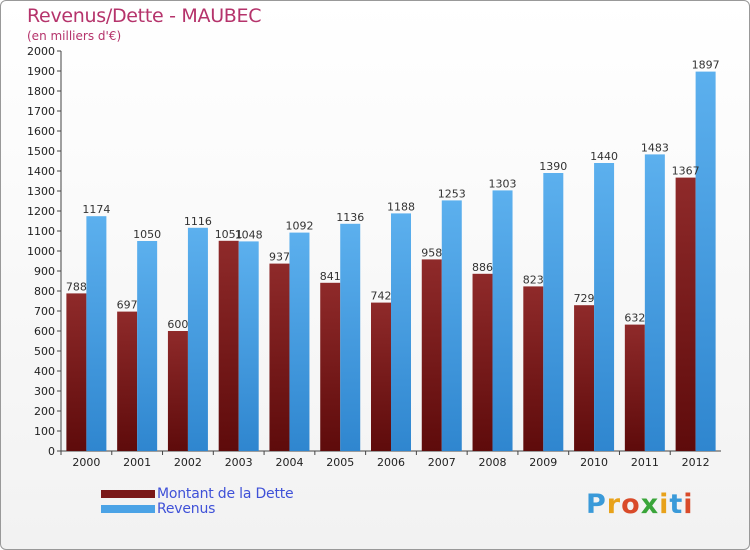 The height and width of the screenshot is (550, 750). I want to click on bar-label-debt: 600, so click(177, 324).